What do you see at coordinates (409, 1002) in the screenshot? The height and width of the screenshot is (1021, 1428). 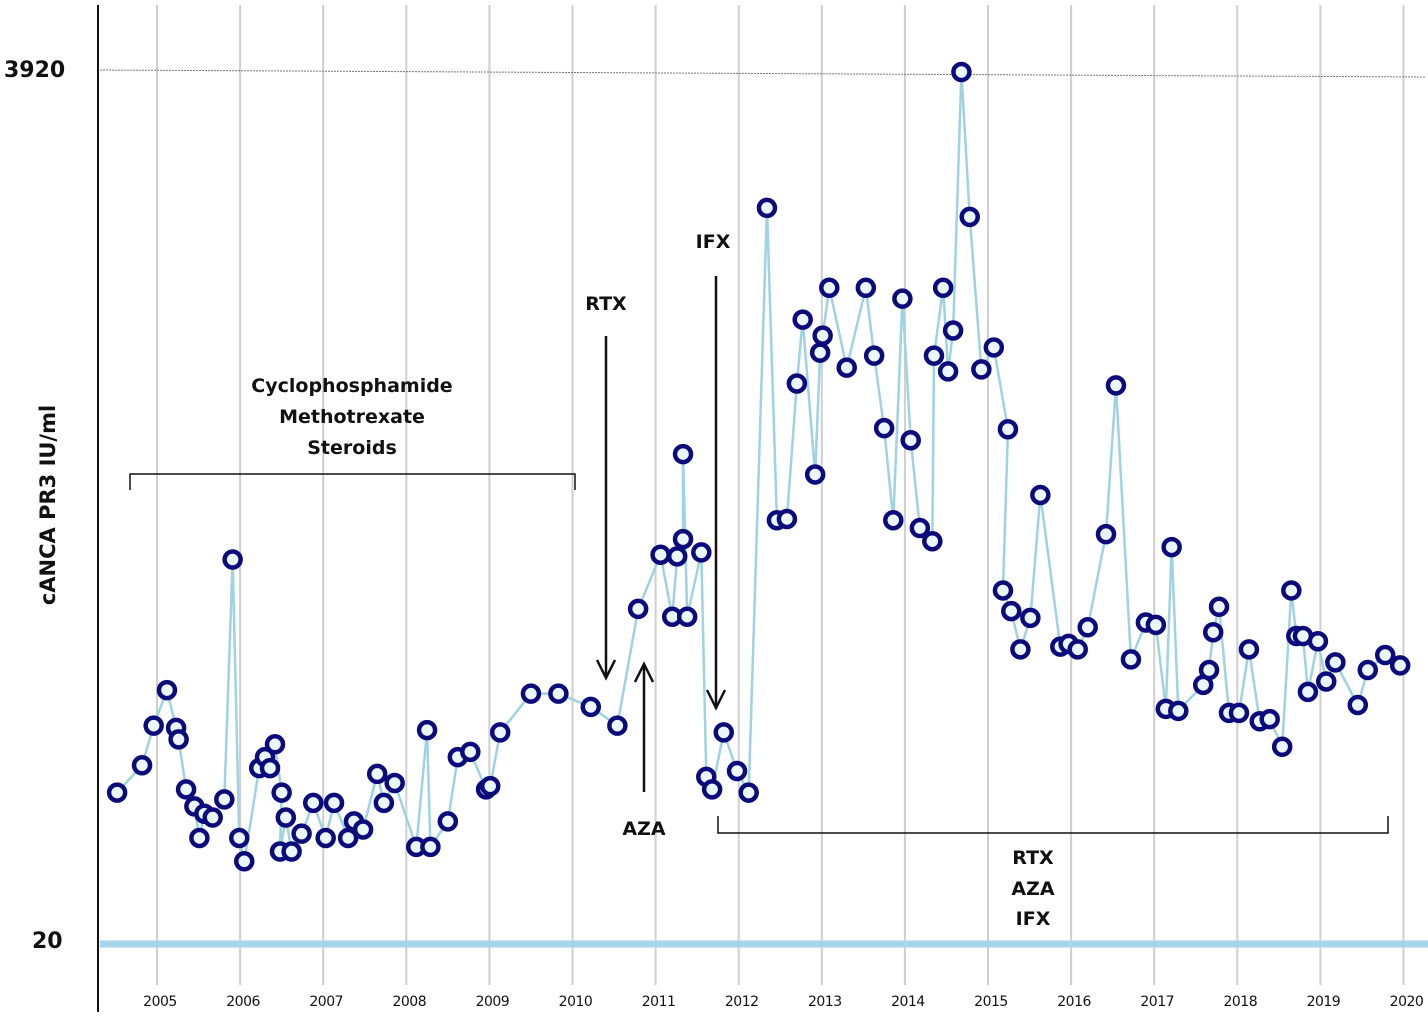 I see `x-tick-label: 2008` at bounding box center [409, 1002].